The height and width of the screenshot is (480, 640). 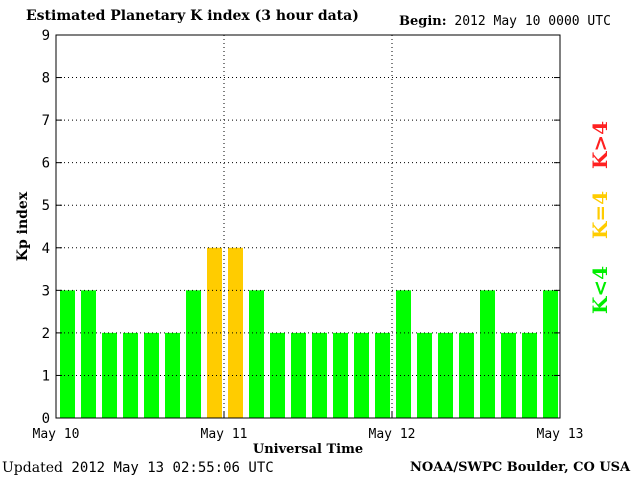 What do you see at coordinates (308, 449) in the screenshot?
I see `x-axis-label: Universal Time` at bounding box center [308, 449].